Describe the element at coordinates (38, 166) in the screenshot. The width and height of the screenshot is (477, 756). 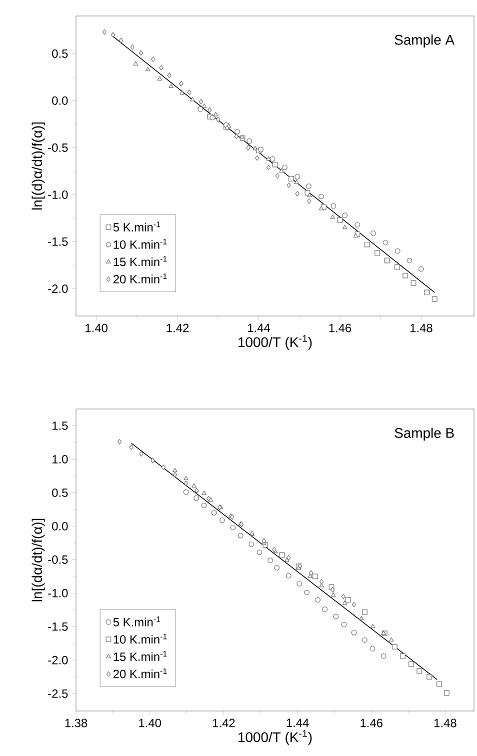
I see `y-axis-title: ln[(d)α/dt)/f(α)]` at that location.